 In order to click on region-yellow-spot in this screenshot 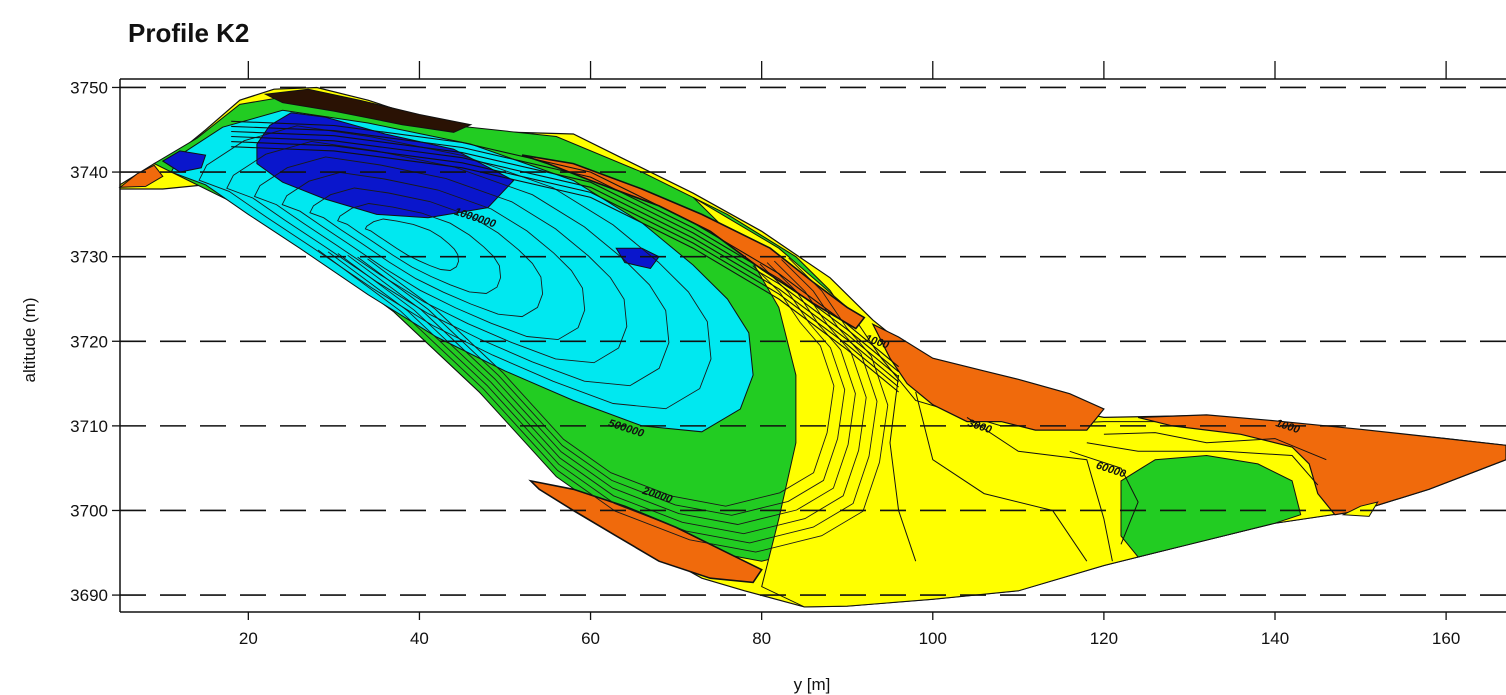, I will do `click(1360, 509)`.